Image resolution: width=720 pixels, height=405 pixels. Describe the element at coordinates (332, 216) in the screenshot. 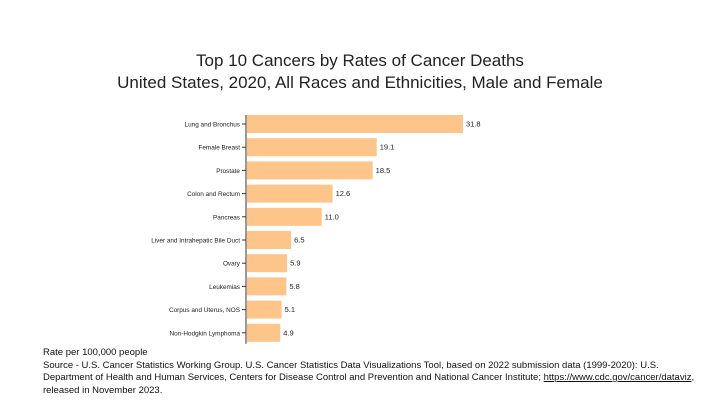

I see `data-label: 11.0` at that location.